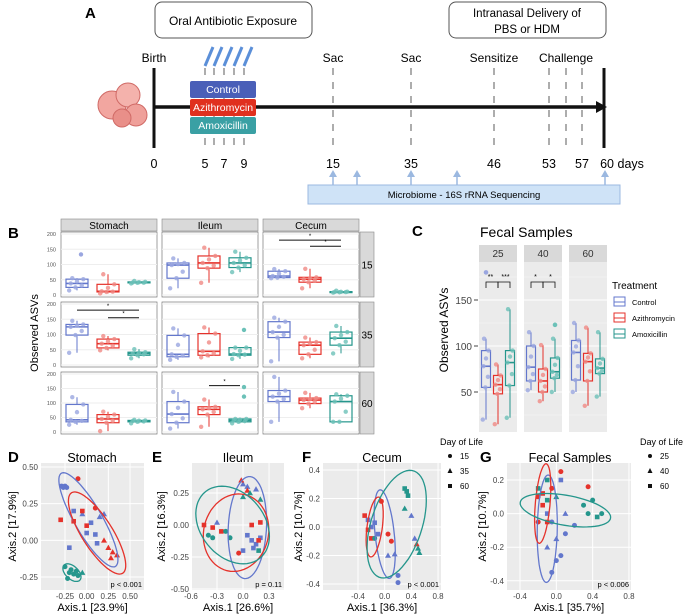 Image resolution: width=685 pixels, height=615 pixels. What do you see at coordinates (650, 456) in the screenshot?
I see `legend-circle` at bounding box center [650, 456].